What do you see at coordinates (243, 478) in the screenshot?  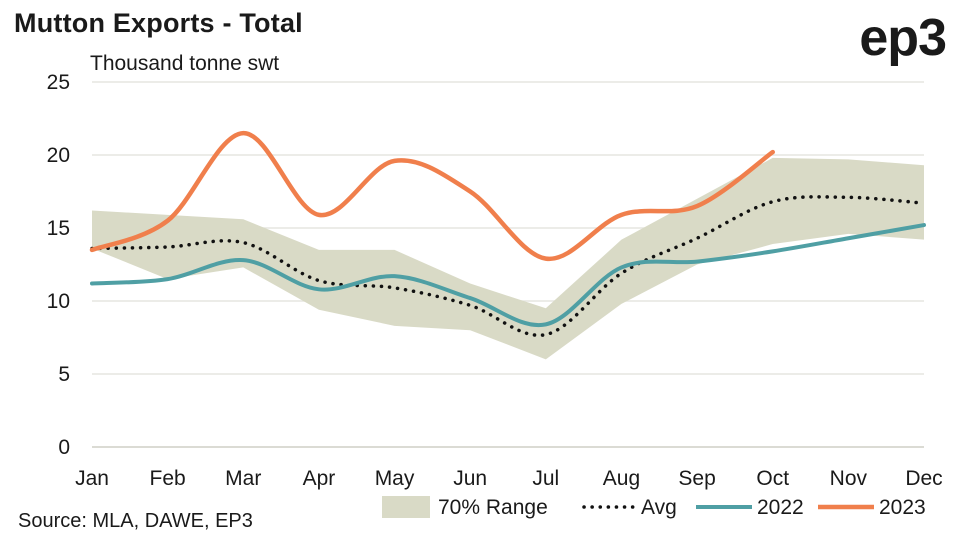 I see `x-tick-label: Mar` at bounding box center [243, 478].